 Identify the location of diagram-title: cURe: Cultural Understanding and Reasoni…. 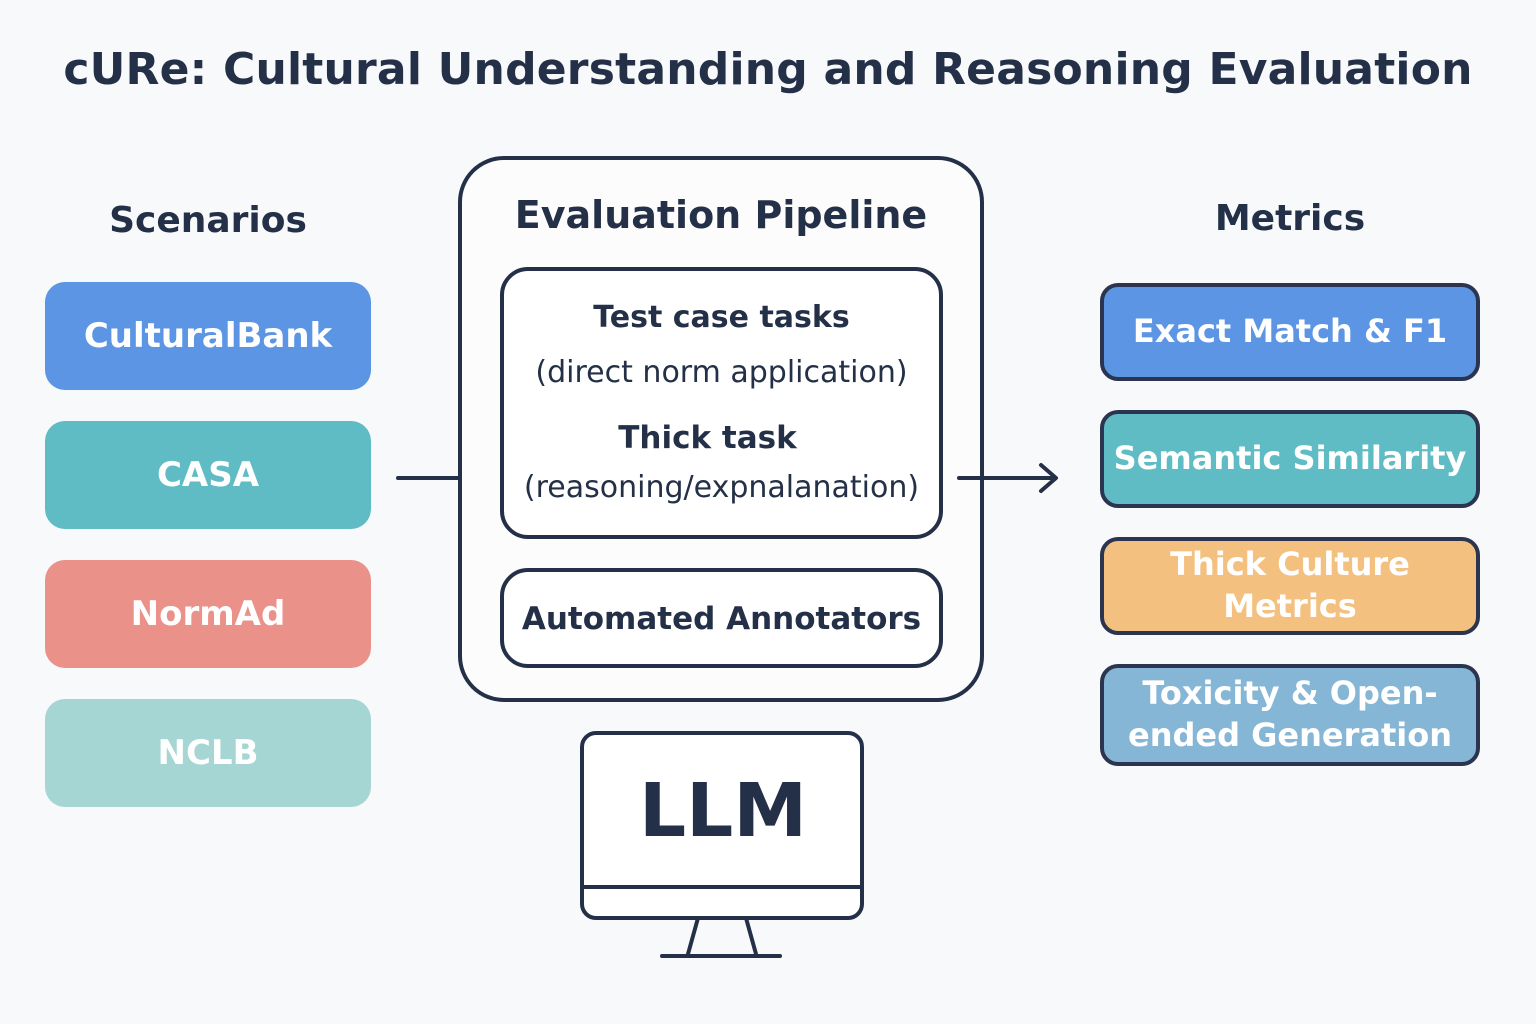
(768, 69).